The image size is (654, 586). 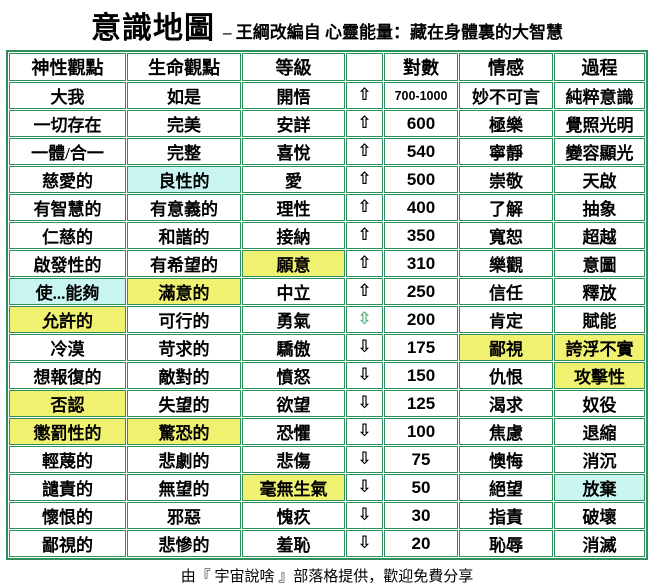 What do you see at coordinates (67, 319) in the screenshot?
I see `cell-god-view: 允許的` at bounding box center [67, 319].